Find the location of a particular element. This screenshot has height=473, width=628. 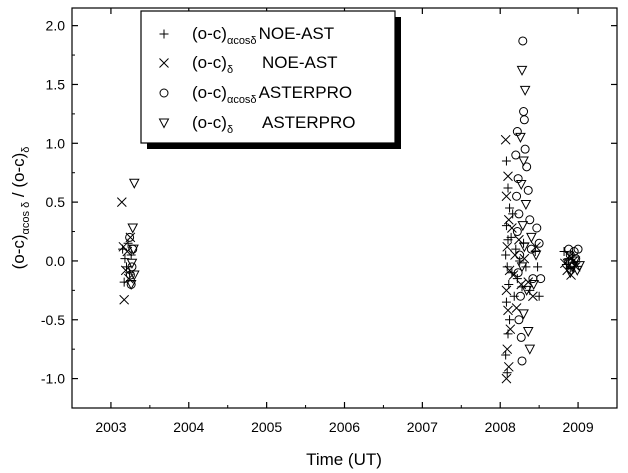

legend-entry-3: (o-c)αcosδ ASTERPRO is located at coordinates (272, 94).